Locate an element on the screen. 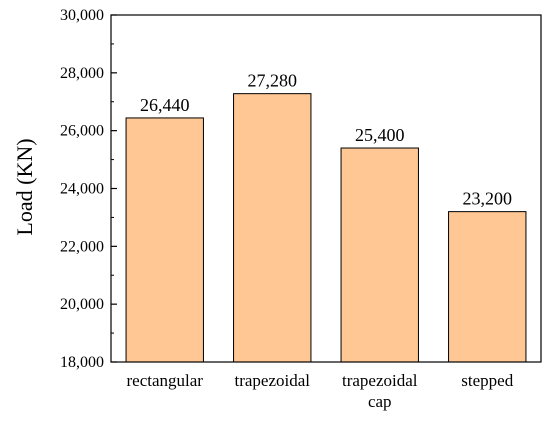 This screenshot has width=550, height=423. y-tick-label-1: 20,000 is located at coordinates (82, 304).